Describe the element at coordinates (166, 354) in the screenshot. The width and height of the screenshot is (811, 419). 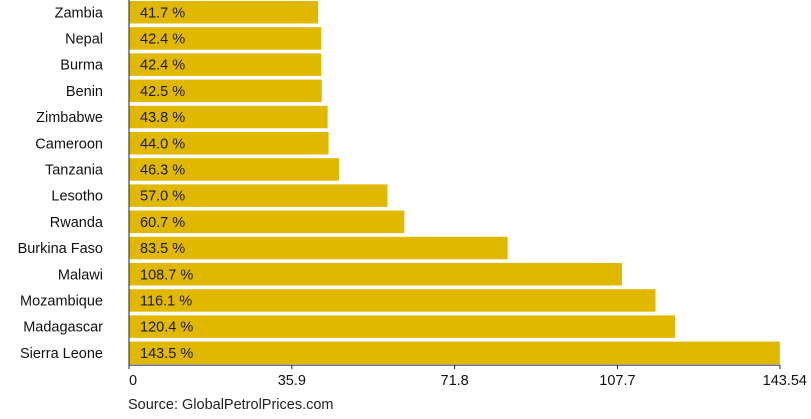
I see `value-label-sierra-leone: 143.5 %` at that location.